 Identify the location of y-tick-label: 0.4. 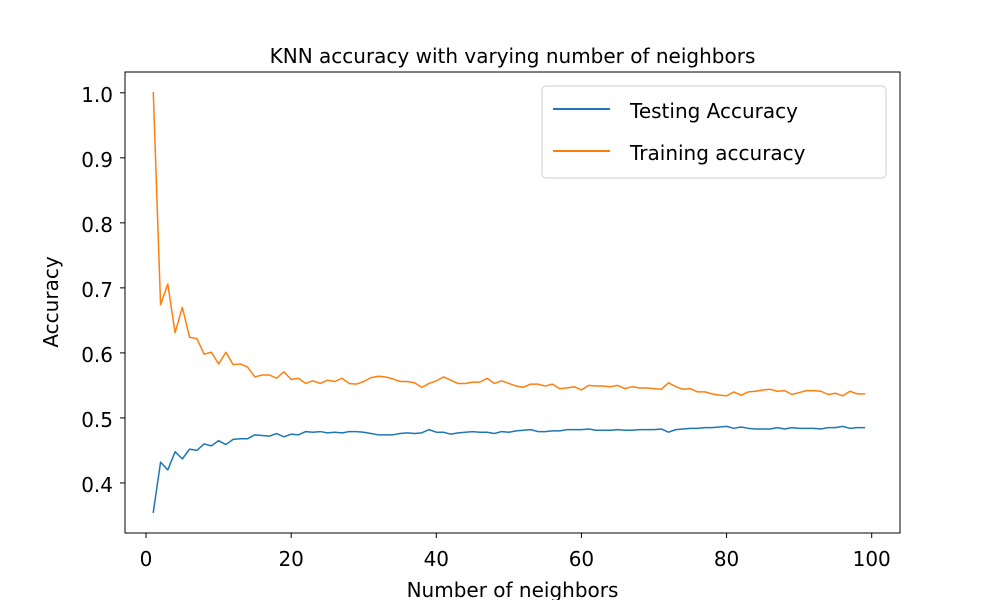
(97, 485).